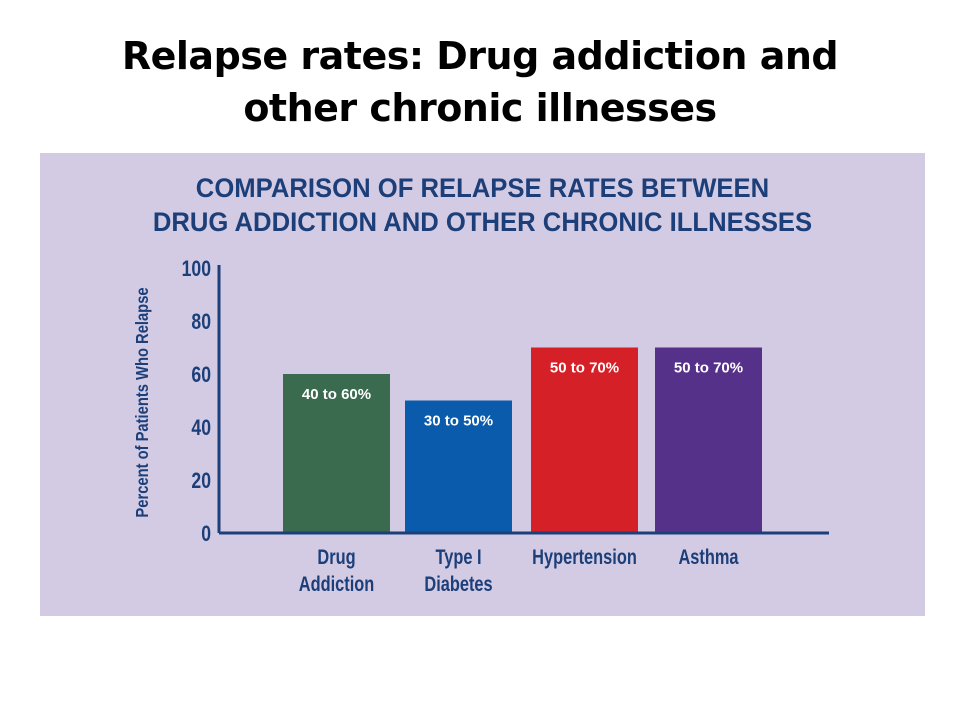  Describe the element at coordinates (337, 583) in the screenshot. I see `x-tick-label: Addiction` at that location.